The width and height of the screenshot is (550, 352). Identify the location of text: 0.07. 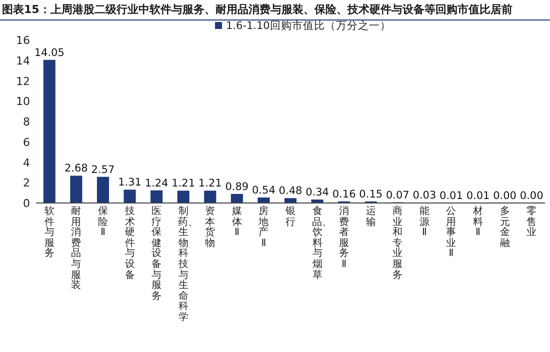
(398, 195).